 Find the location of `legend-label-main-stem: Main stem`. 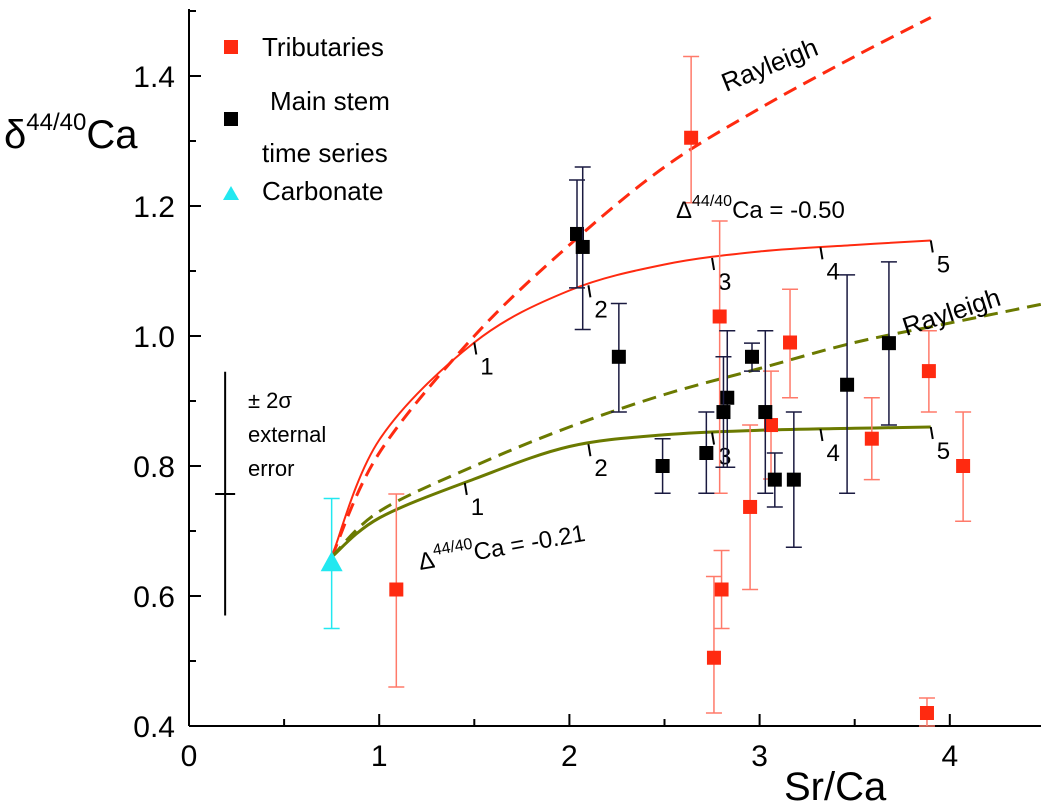

legend-label-main-stem: Main stem is located at coordinates (330, 101).